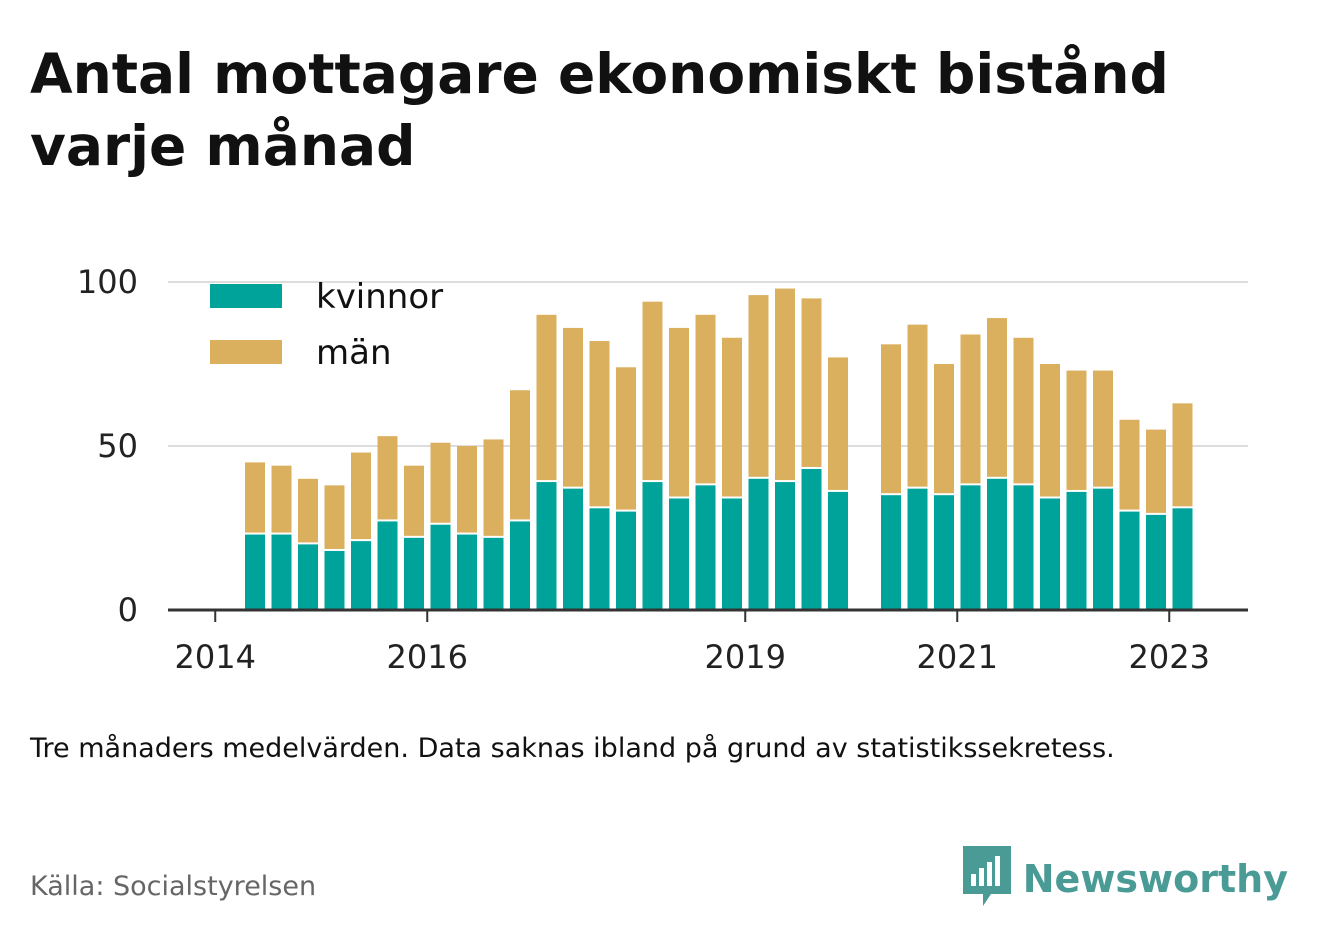 The image size is (1322, 939). What do you see at coordinates (107, 282) in the screenshot?
I see `y-tick-label: 100` at bounding box center [107, 282].